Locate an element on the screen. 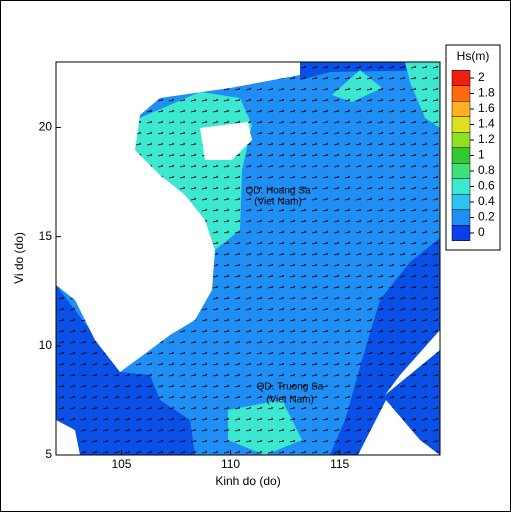  island is located at coordinates (226, 141).